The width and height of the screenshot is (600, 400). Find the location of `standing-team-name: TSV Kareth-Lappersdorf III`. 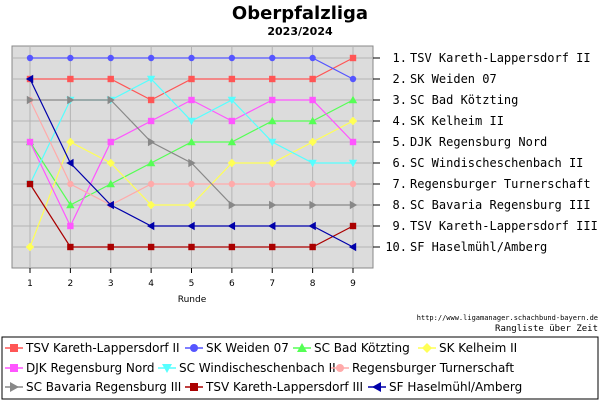

standing-team-name: TSV Kareth-Lappersdorf III is located at coordinates (504, 226).